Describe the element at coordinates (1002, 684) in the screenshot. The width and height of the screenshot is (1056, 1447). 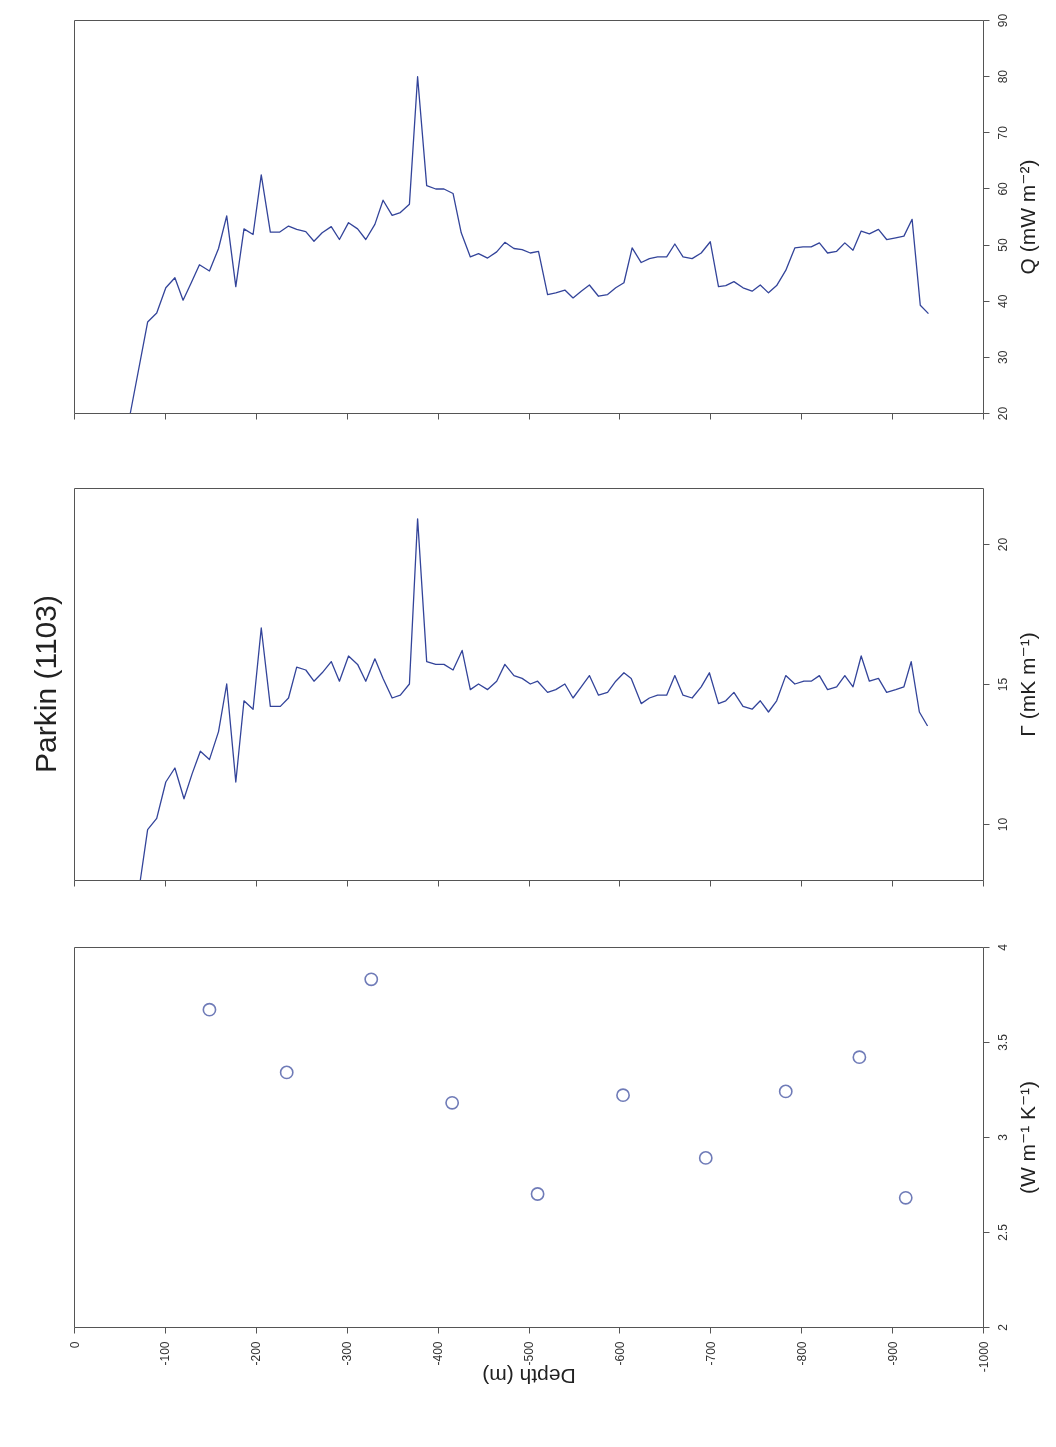
I see `y-tick-label: 15` at that location.